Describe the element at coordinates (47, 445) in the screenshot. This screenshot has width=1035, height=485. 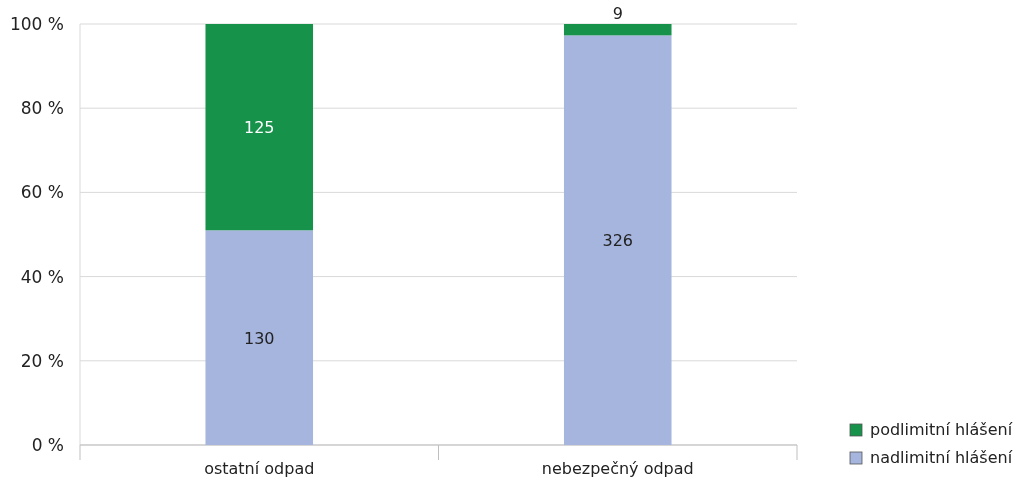
I see `y-tick-label: 0 %` at that location.